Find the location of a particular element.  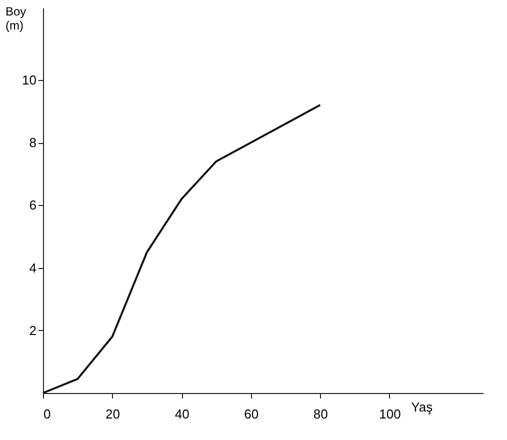

x-tick-label: 80 is located at coordinates (320, 414).